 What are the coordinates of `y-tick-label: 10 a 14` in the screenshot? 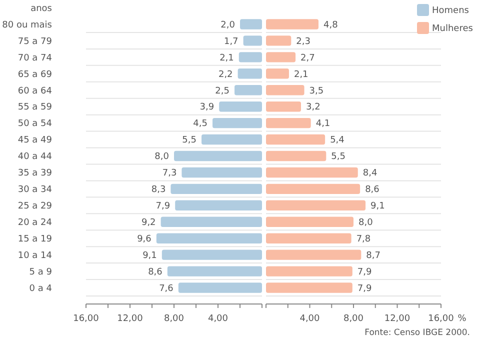 It's located at (35, 255).